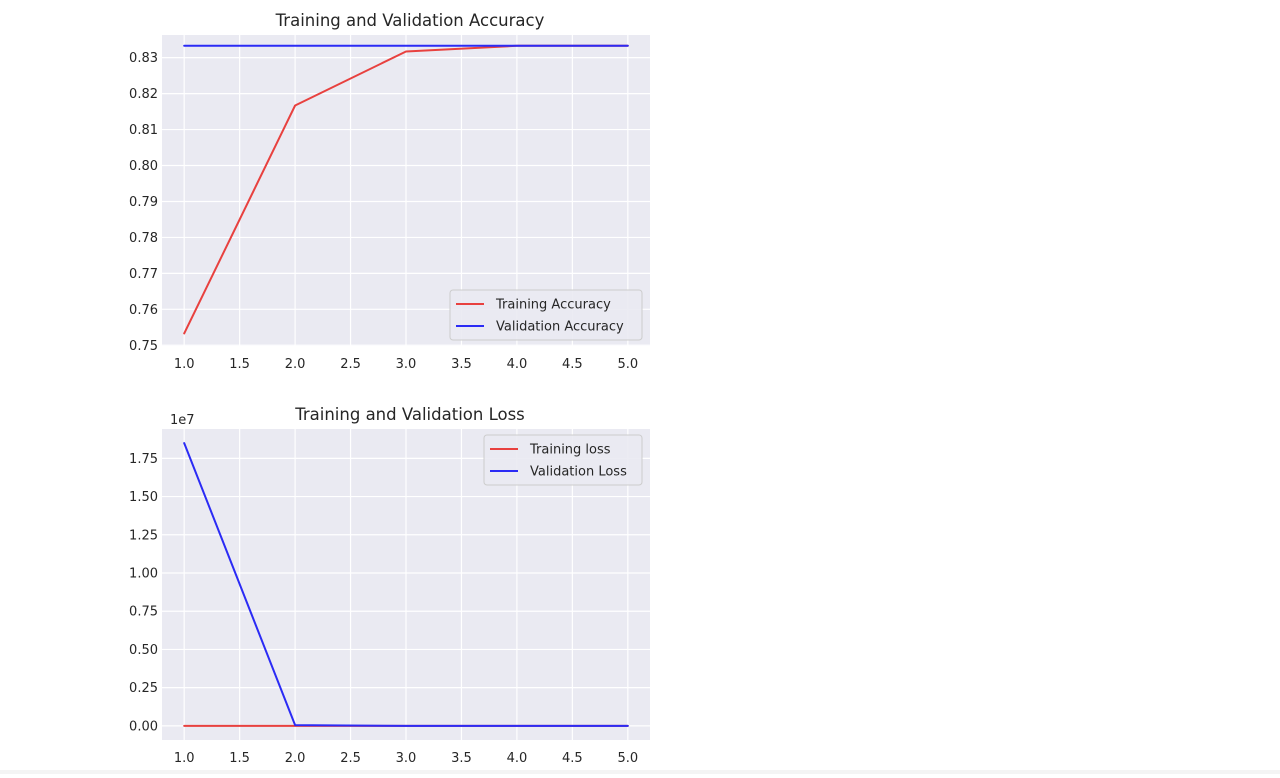 The width and height of the screenshot is (1280, 778). I want to click on loss-y-tick-label: 1.75, so click(143, 459).